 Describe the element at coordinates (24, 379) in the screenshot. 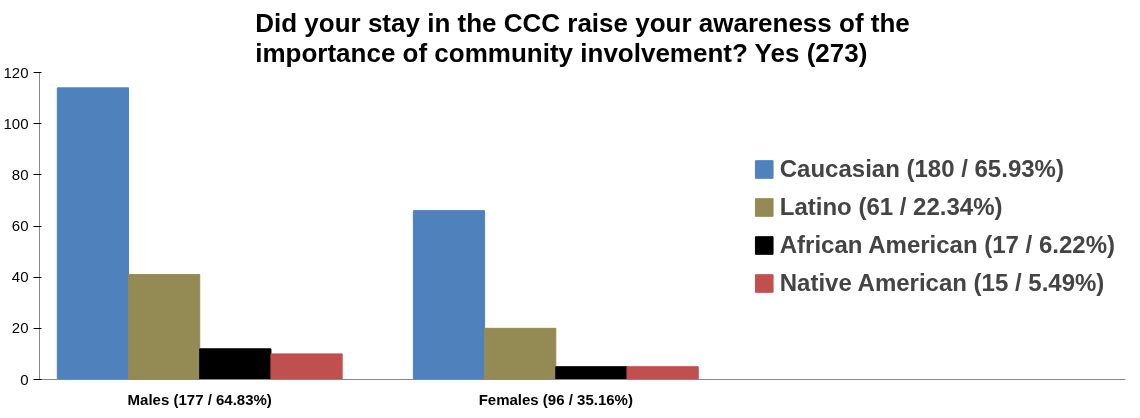

I see `y-tick-label: 0` at that location.